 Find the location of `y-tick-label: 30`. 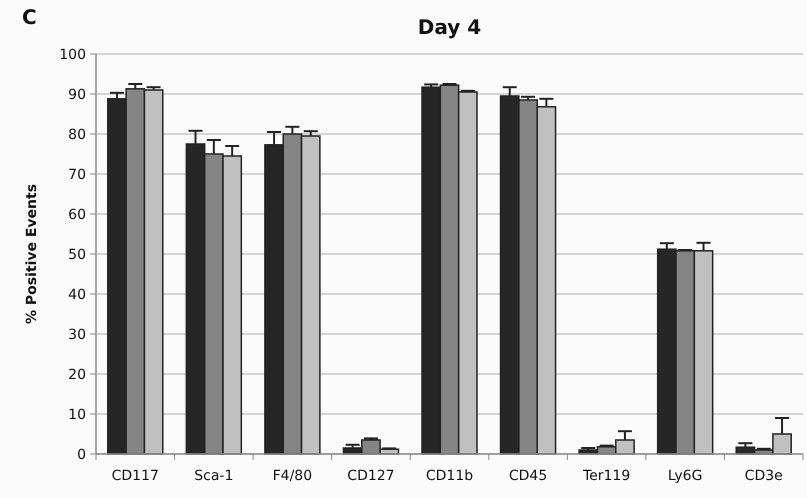

y-tick-label: 30 is located at coordinates (77, 334).